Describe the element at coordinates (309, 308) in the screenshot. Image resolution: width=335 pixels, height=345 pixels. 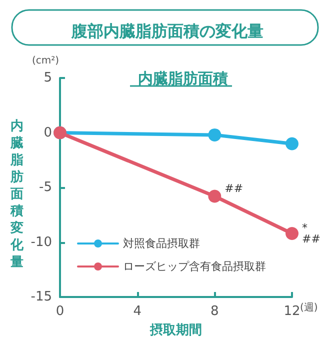
I see `text: (週)` at that location.